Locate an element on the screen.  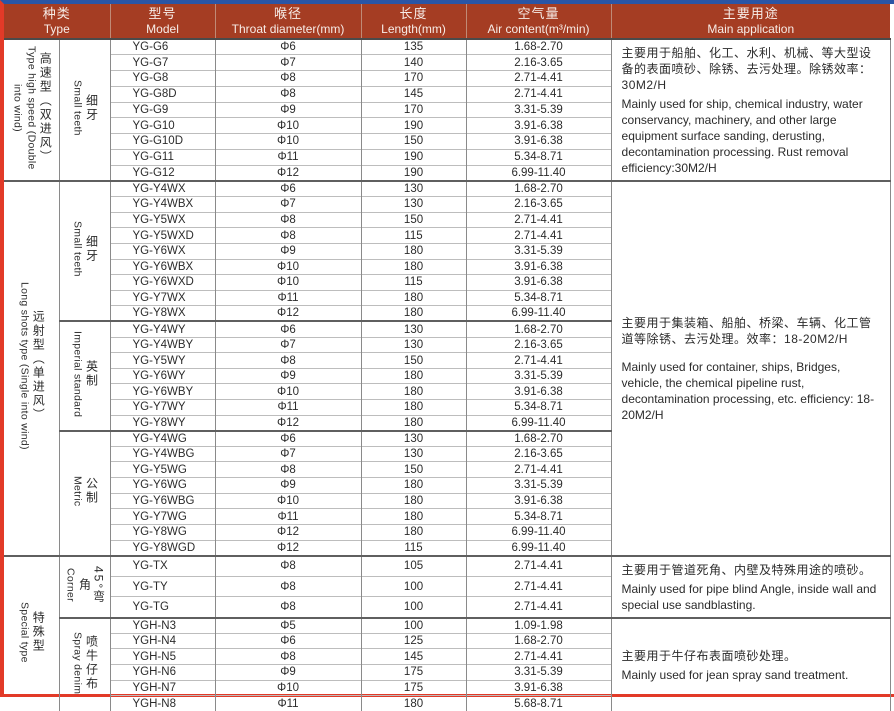
length-cell: 115 is located at coordinates (414, 282).